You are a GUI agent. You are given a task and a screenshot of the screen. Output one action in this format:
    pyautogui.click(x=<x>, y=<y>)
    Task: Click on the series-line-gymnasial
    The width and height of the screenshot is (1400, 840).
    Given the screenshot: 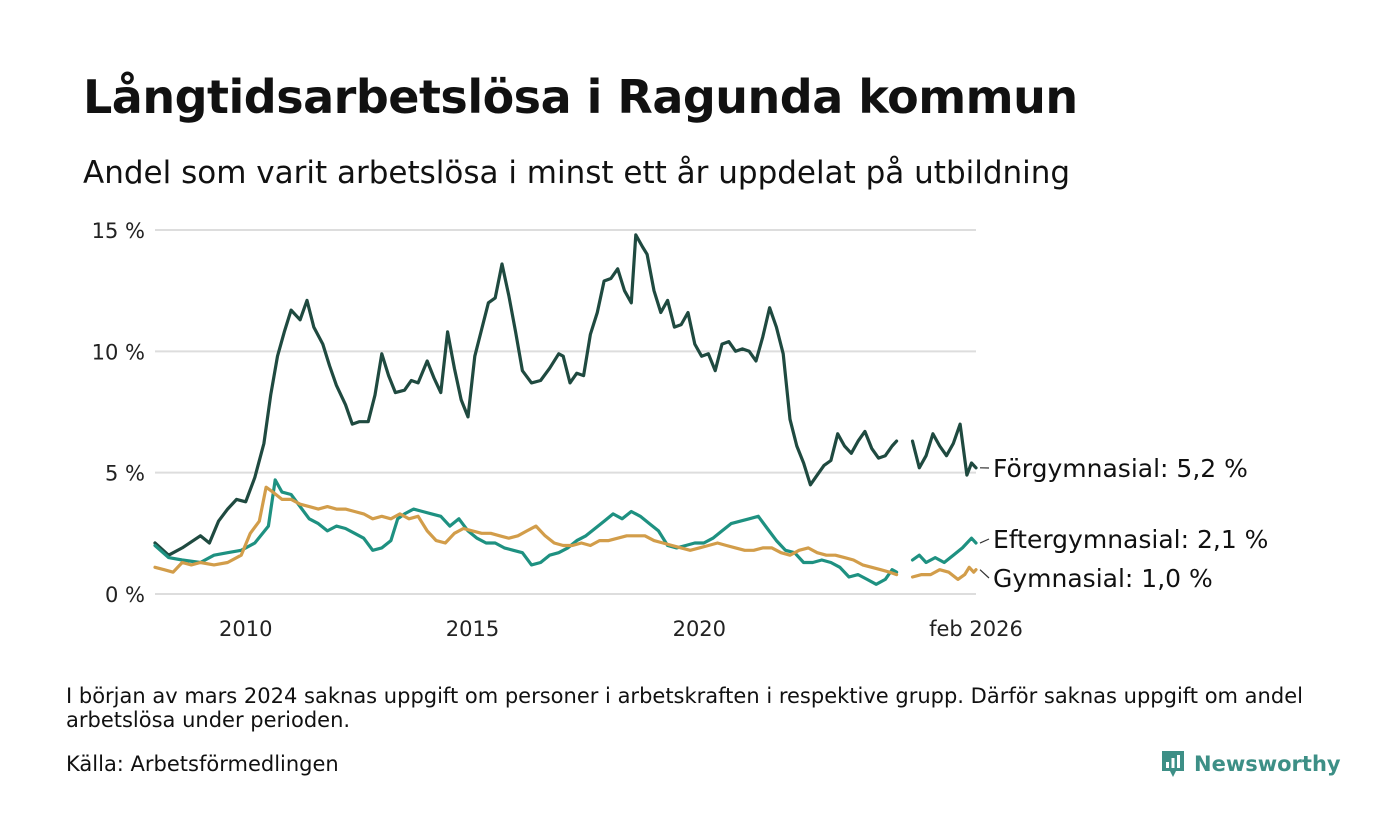 What is the action you would take?
    pyautogui.click(x=565, y=533)
    